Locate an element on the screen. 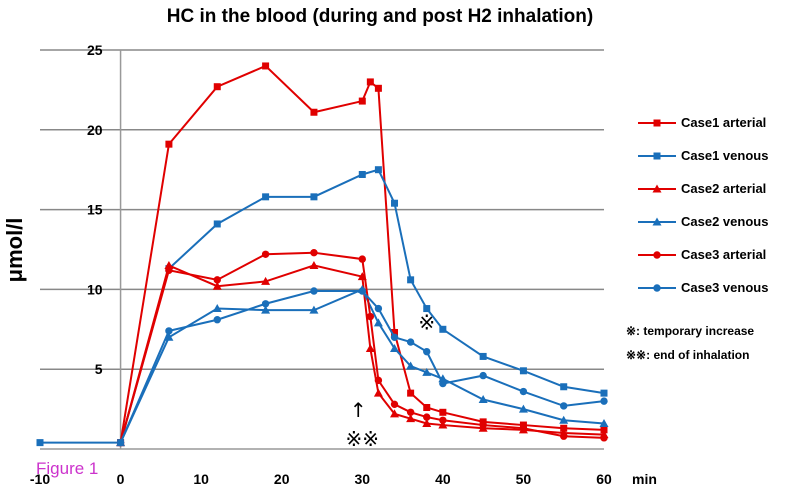 Image resolution: width=788 pixels, height=487 pixels. legend-item-4: Case3 arterial is located at coordinates (702, 254).